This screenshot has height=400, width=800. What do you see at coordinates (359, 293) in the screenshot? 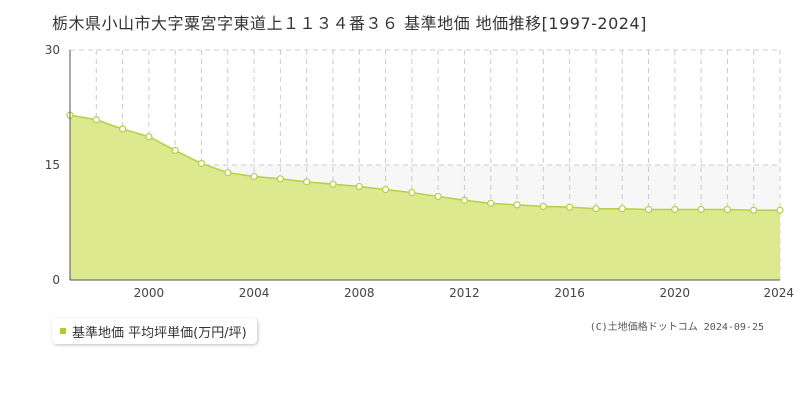
I see `x-tick-label: 2008` at bounding box center [359, 293].